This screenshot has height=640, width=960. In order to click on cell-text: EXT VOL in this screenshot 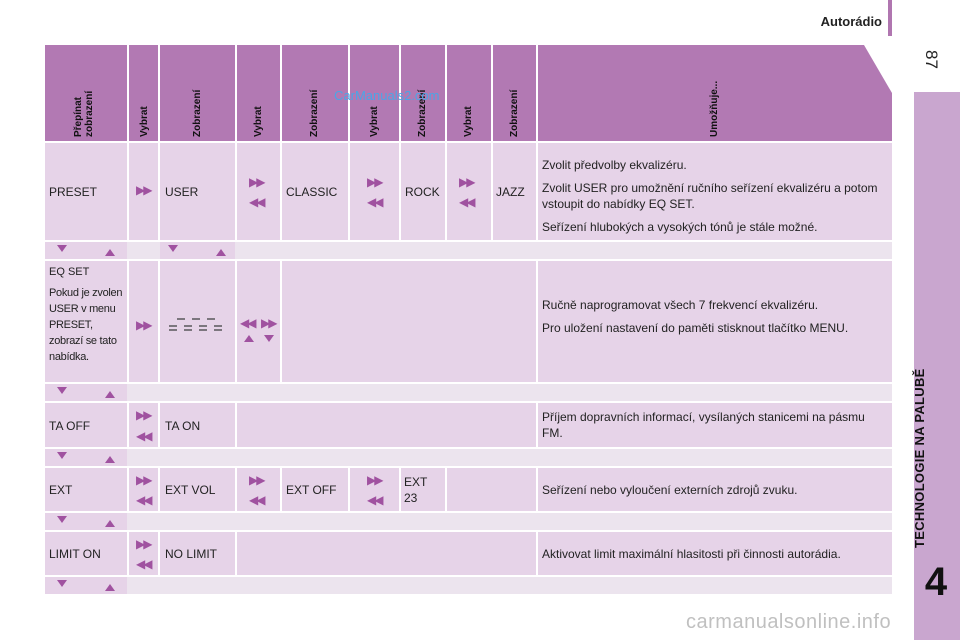, I will do `click(190, 490)`.